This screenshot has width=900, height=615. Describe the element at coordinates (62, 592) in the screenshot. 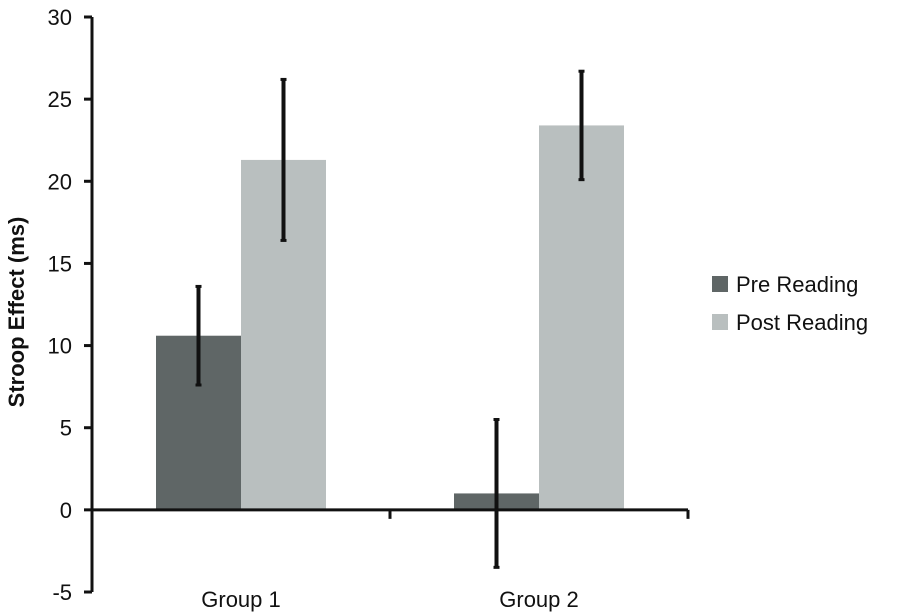

I see `y-tick-label: -5` at that location.